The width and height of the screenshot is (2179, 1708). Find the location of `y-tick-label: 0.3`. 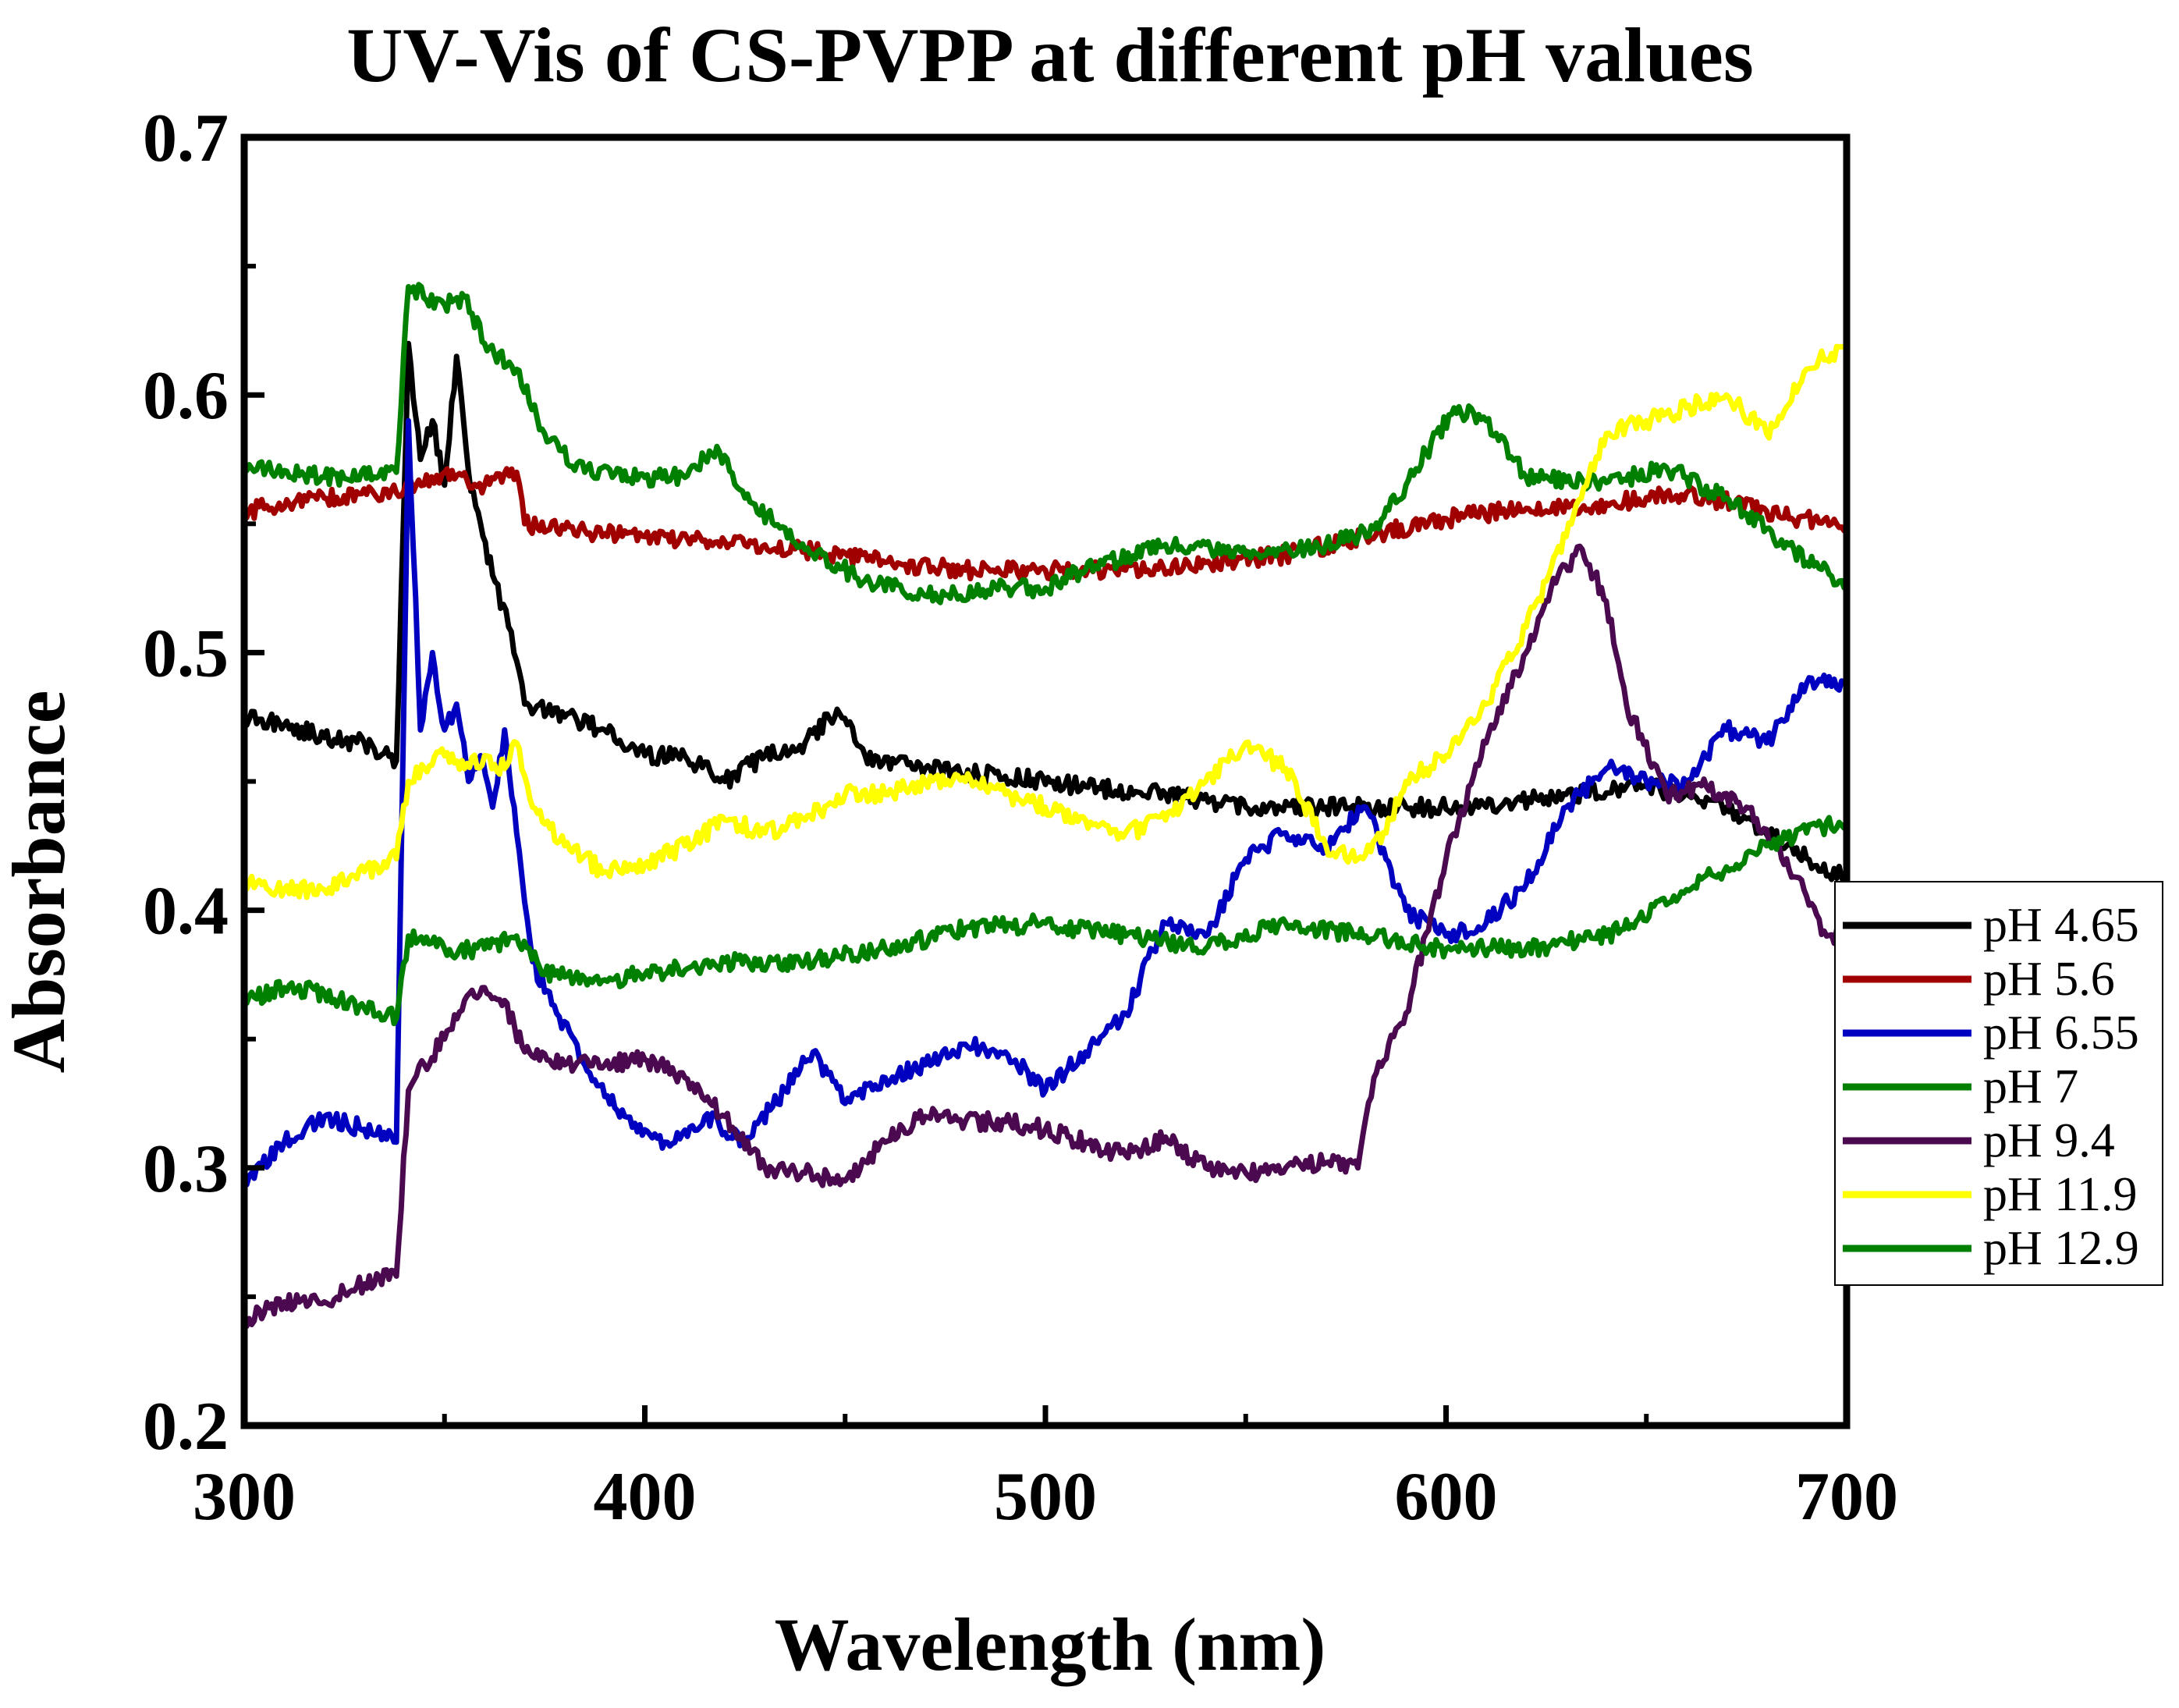

y-tick-label: 0.3 is located at coordinates (186, 1169).